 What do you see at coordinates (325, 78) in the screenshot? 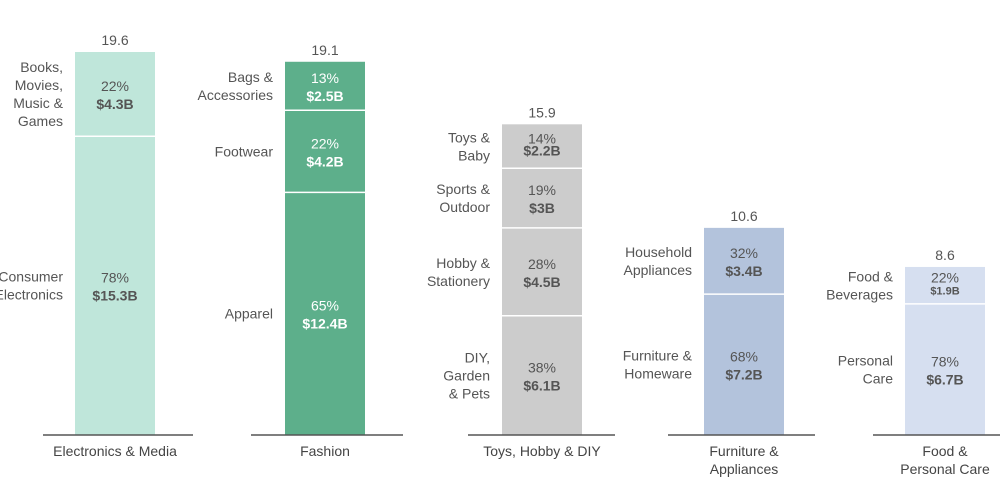
I see `segment-percent-label: 13%` at bounding box center [325, 78].